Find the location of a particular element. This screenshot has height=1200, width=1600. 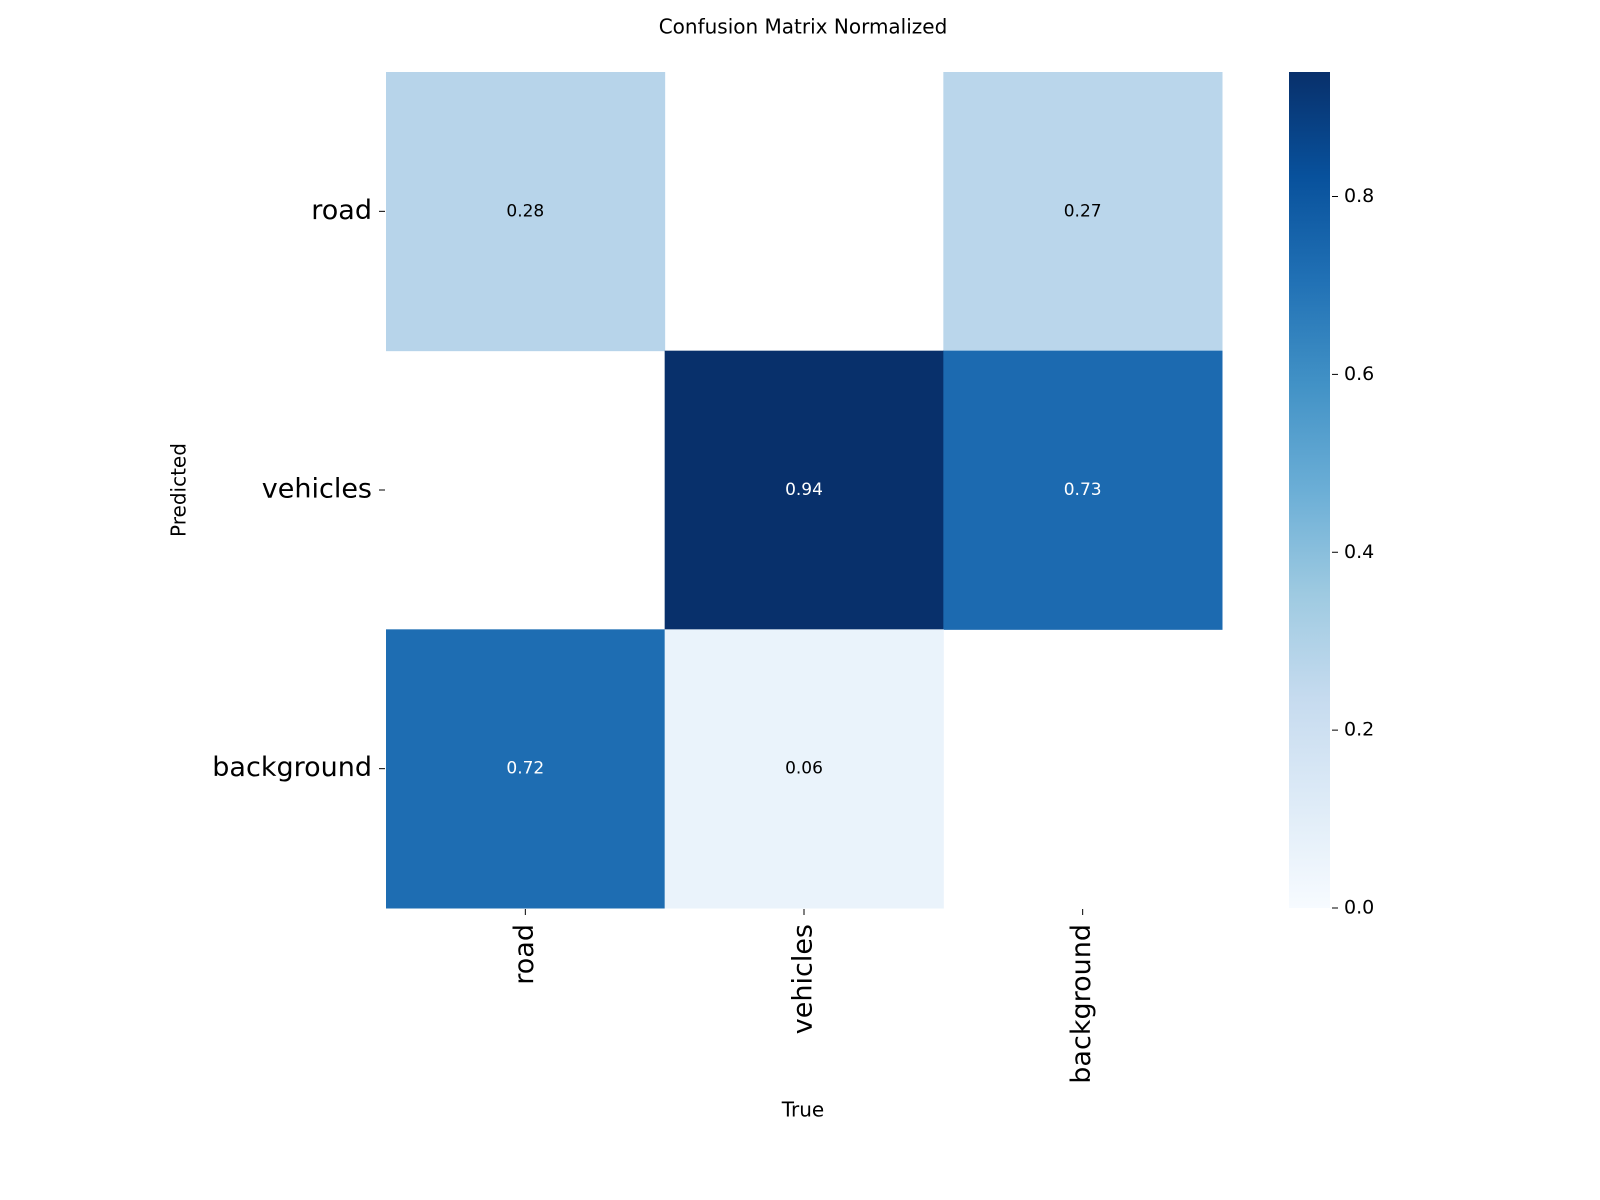

y-tick-label: vehicles is located at coordinates (317, 489).